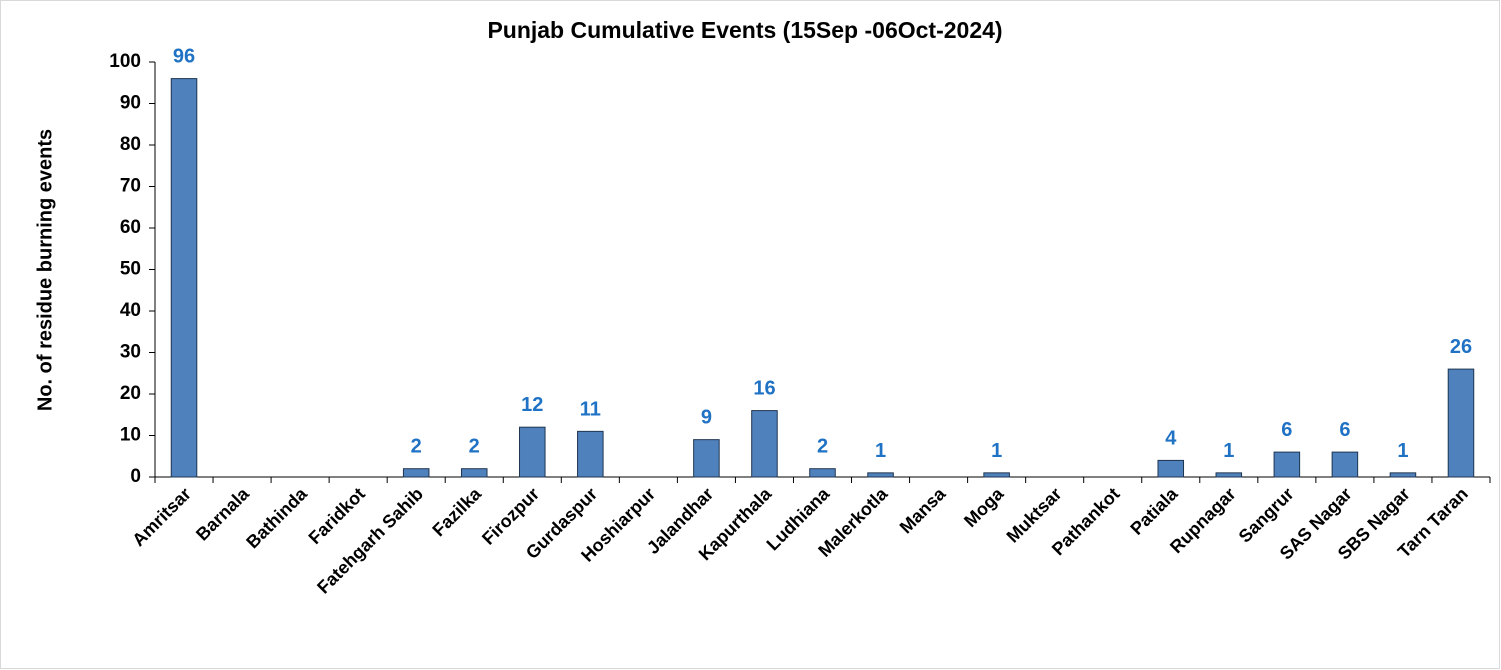 Image resolution: width=1501 pixels, height=670 pixels. Describe the element at coordinates (130, 269) in the screenshot. I see `y-tick-label: 50` at that location.